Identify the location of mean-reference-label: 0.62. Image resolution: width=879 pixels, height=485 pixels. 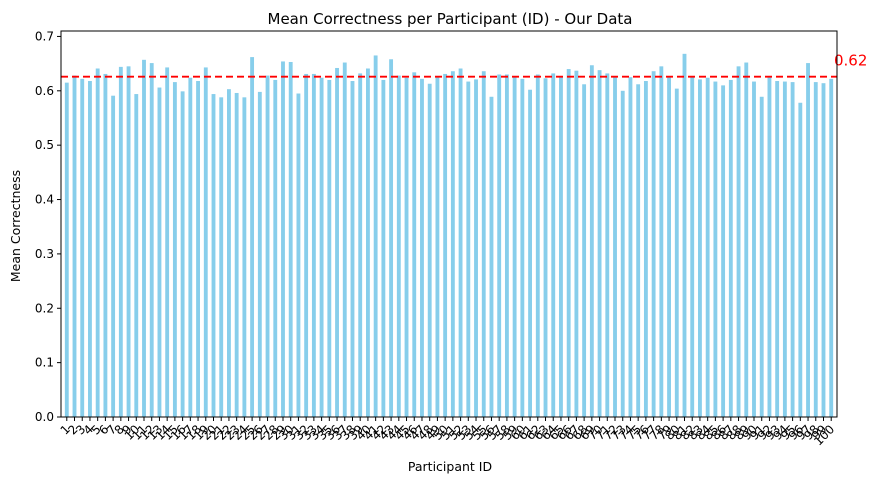
(850, 61).